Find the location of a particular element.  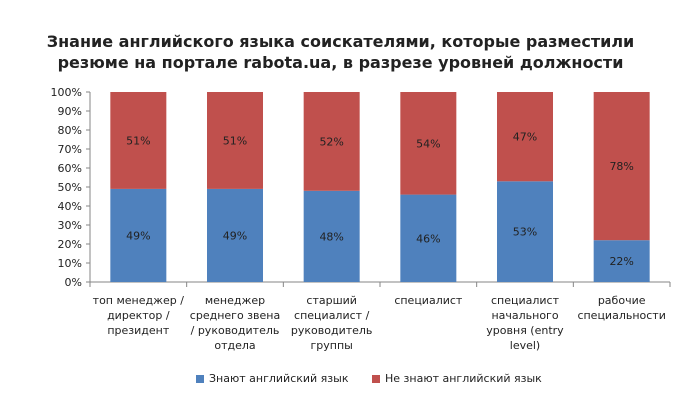

x-category-label: / руководитель is located at coordinates (235, 330).